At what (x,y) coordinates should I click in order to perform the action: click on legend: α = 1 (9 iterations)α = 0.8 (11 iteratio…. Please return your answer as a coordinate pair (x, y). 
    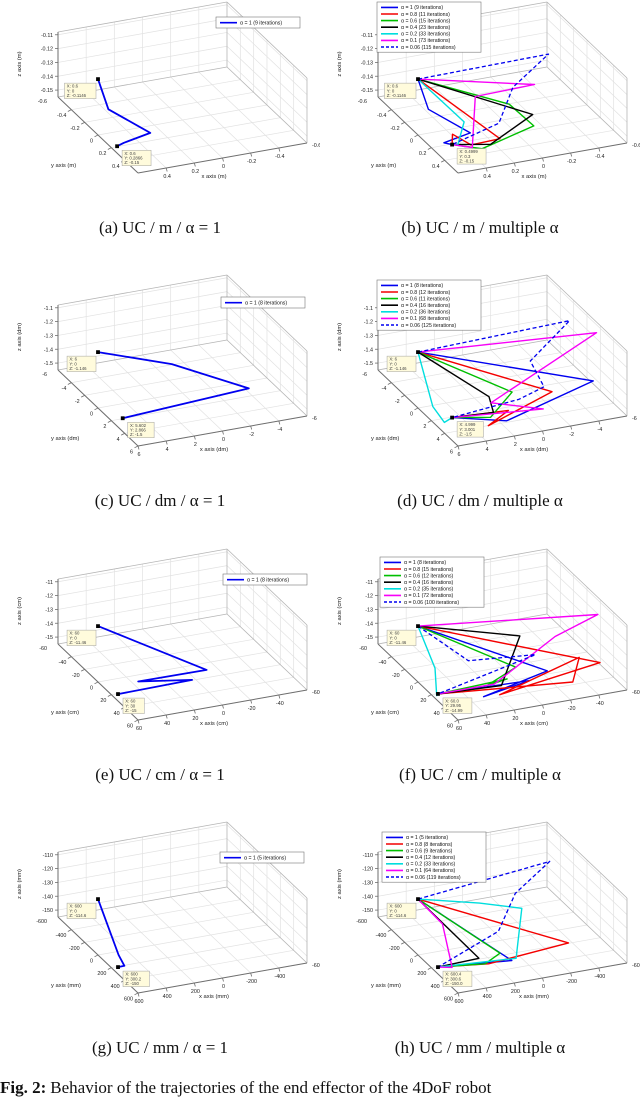
    Looking at the image, I should click on (429, 27).